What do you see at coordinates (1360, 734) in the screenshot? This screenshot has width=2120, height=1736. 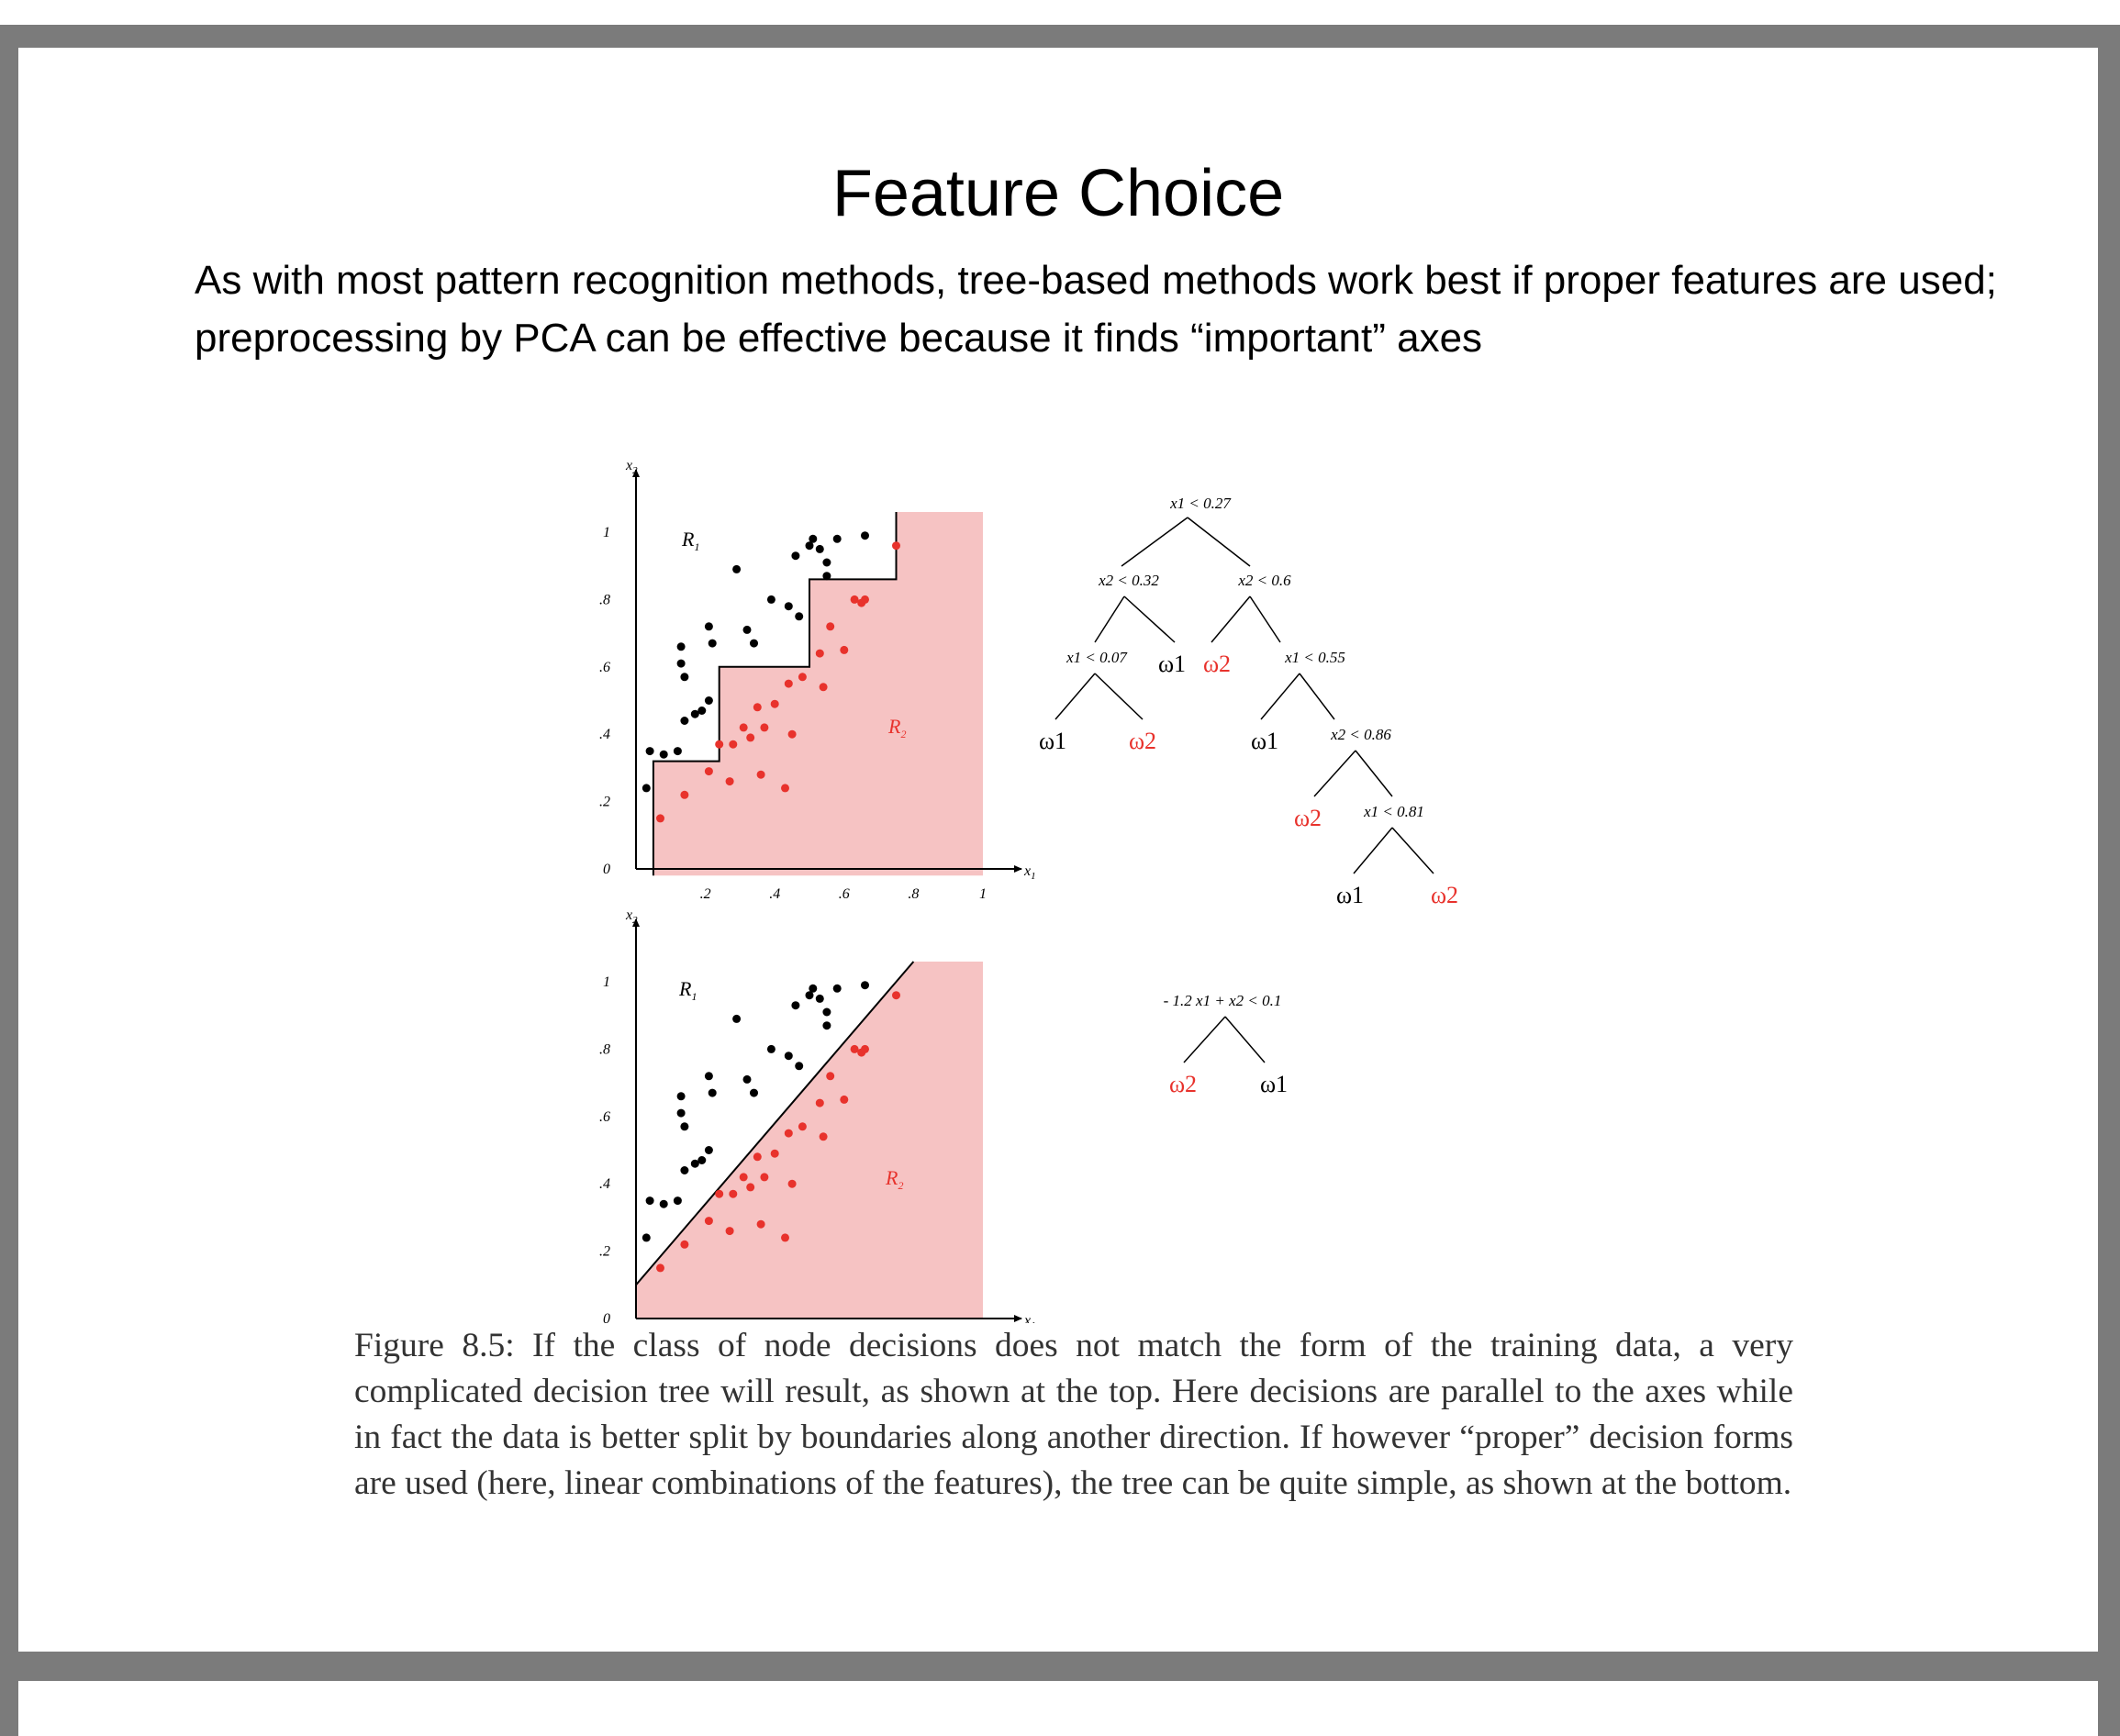 I see `tree-node-x2-086: x2 < 0.86` at bounding box center [1360, 734].